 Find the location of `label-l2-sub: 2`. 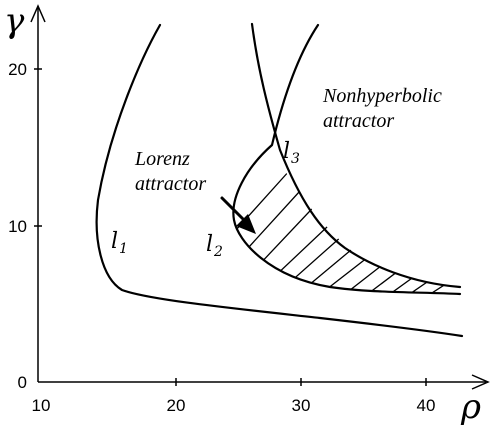

label-l2-sub: 2 is located at coordinates (218, 252).